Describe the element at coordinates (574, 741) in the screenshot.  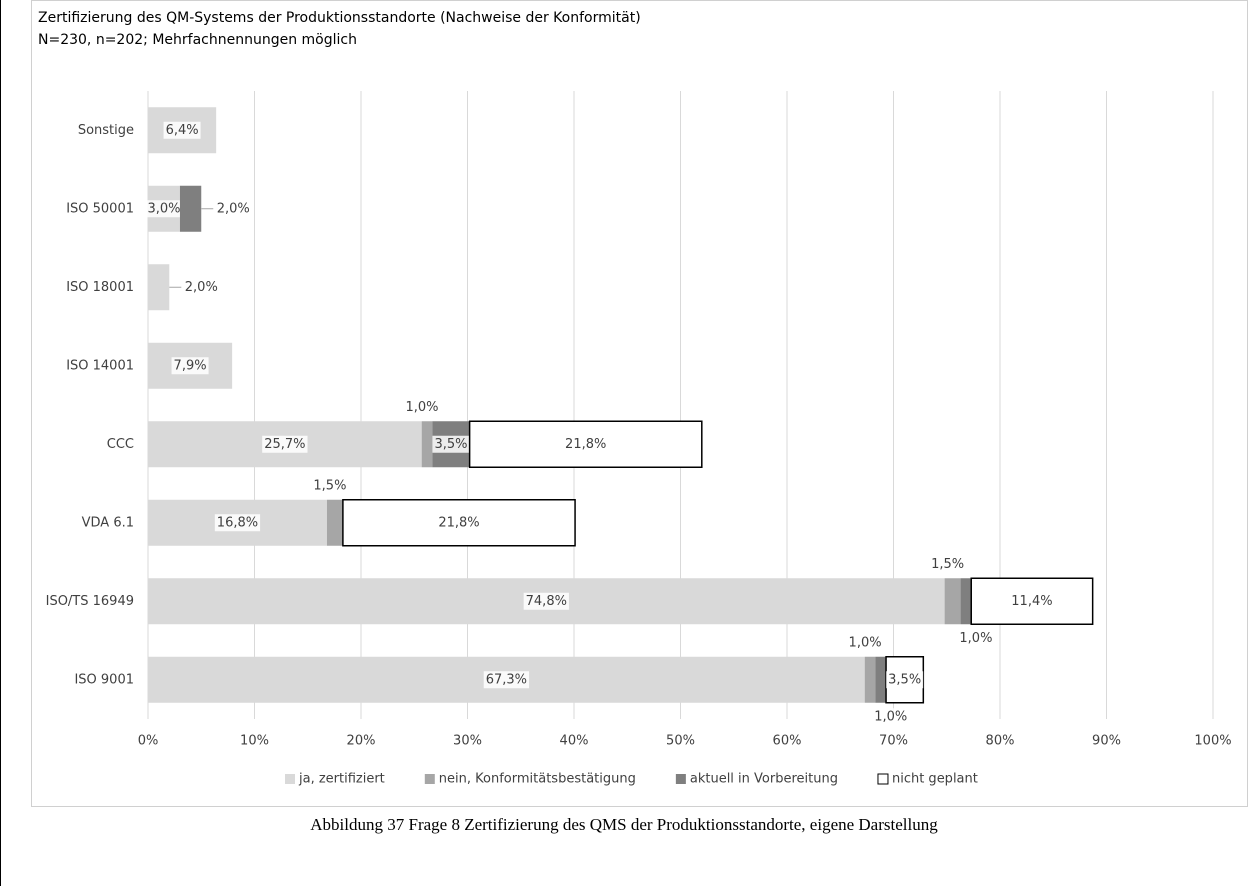
I see `x-tick-label: 40%` at that location.